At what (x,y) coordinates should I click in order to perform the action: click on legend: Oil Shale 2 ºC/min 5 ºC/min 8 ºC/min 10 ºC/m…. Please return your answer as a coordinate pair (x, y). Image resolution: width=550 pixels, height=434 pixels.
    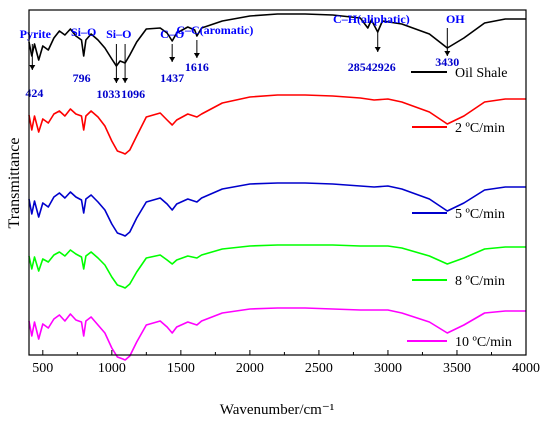
    Looking at the image, I should click on (459, 208).